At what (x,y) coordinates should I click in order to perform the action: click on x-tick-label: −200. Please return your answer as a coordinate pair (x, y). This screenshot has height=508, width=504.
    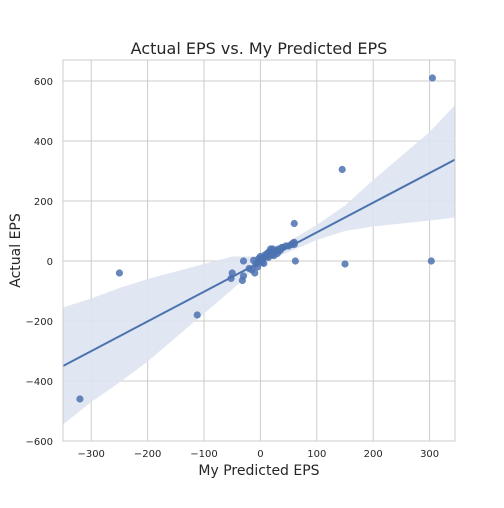
    Looking at the image, I should click on (147, 454).